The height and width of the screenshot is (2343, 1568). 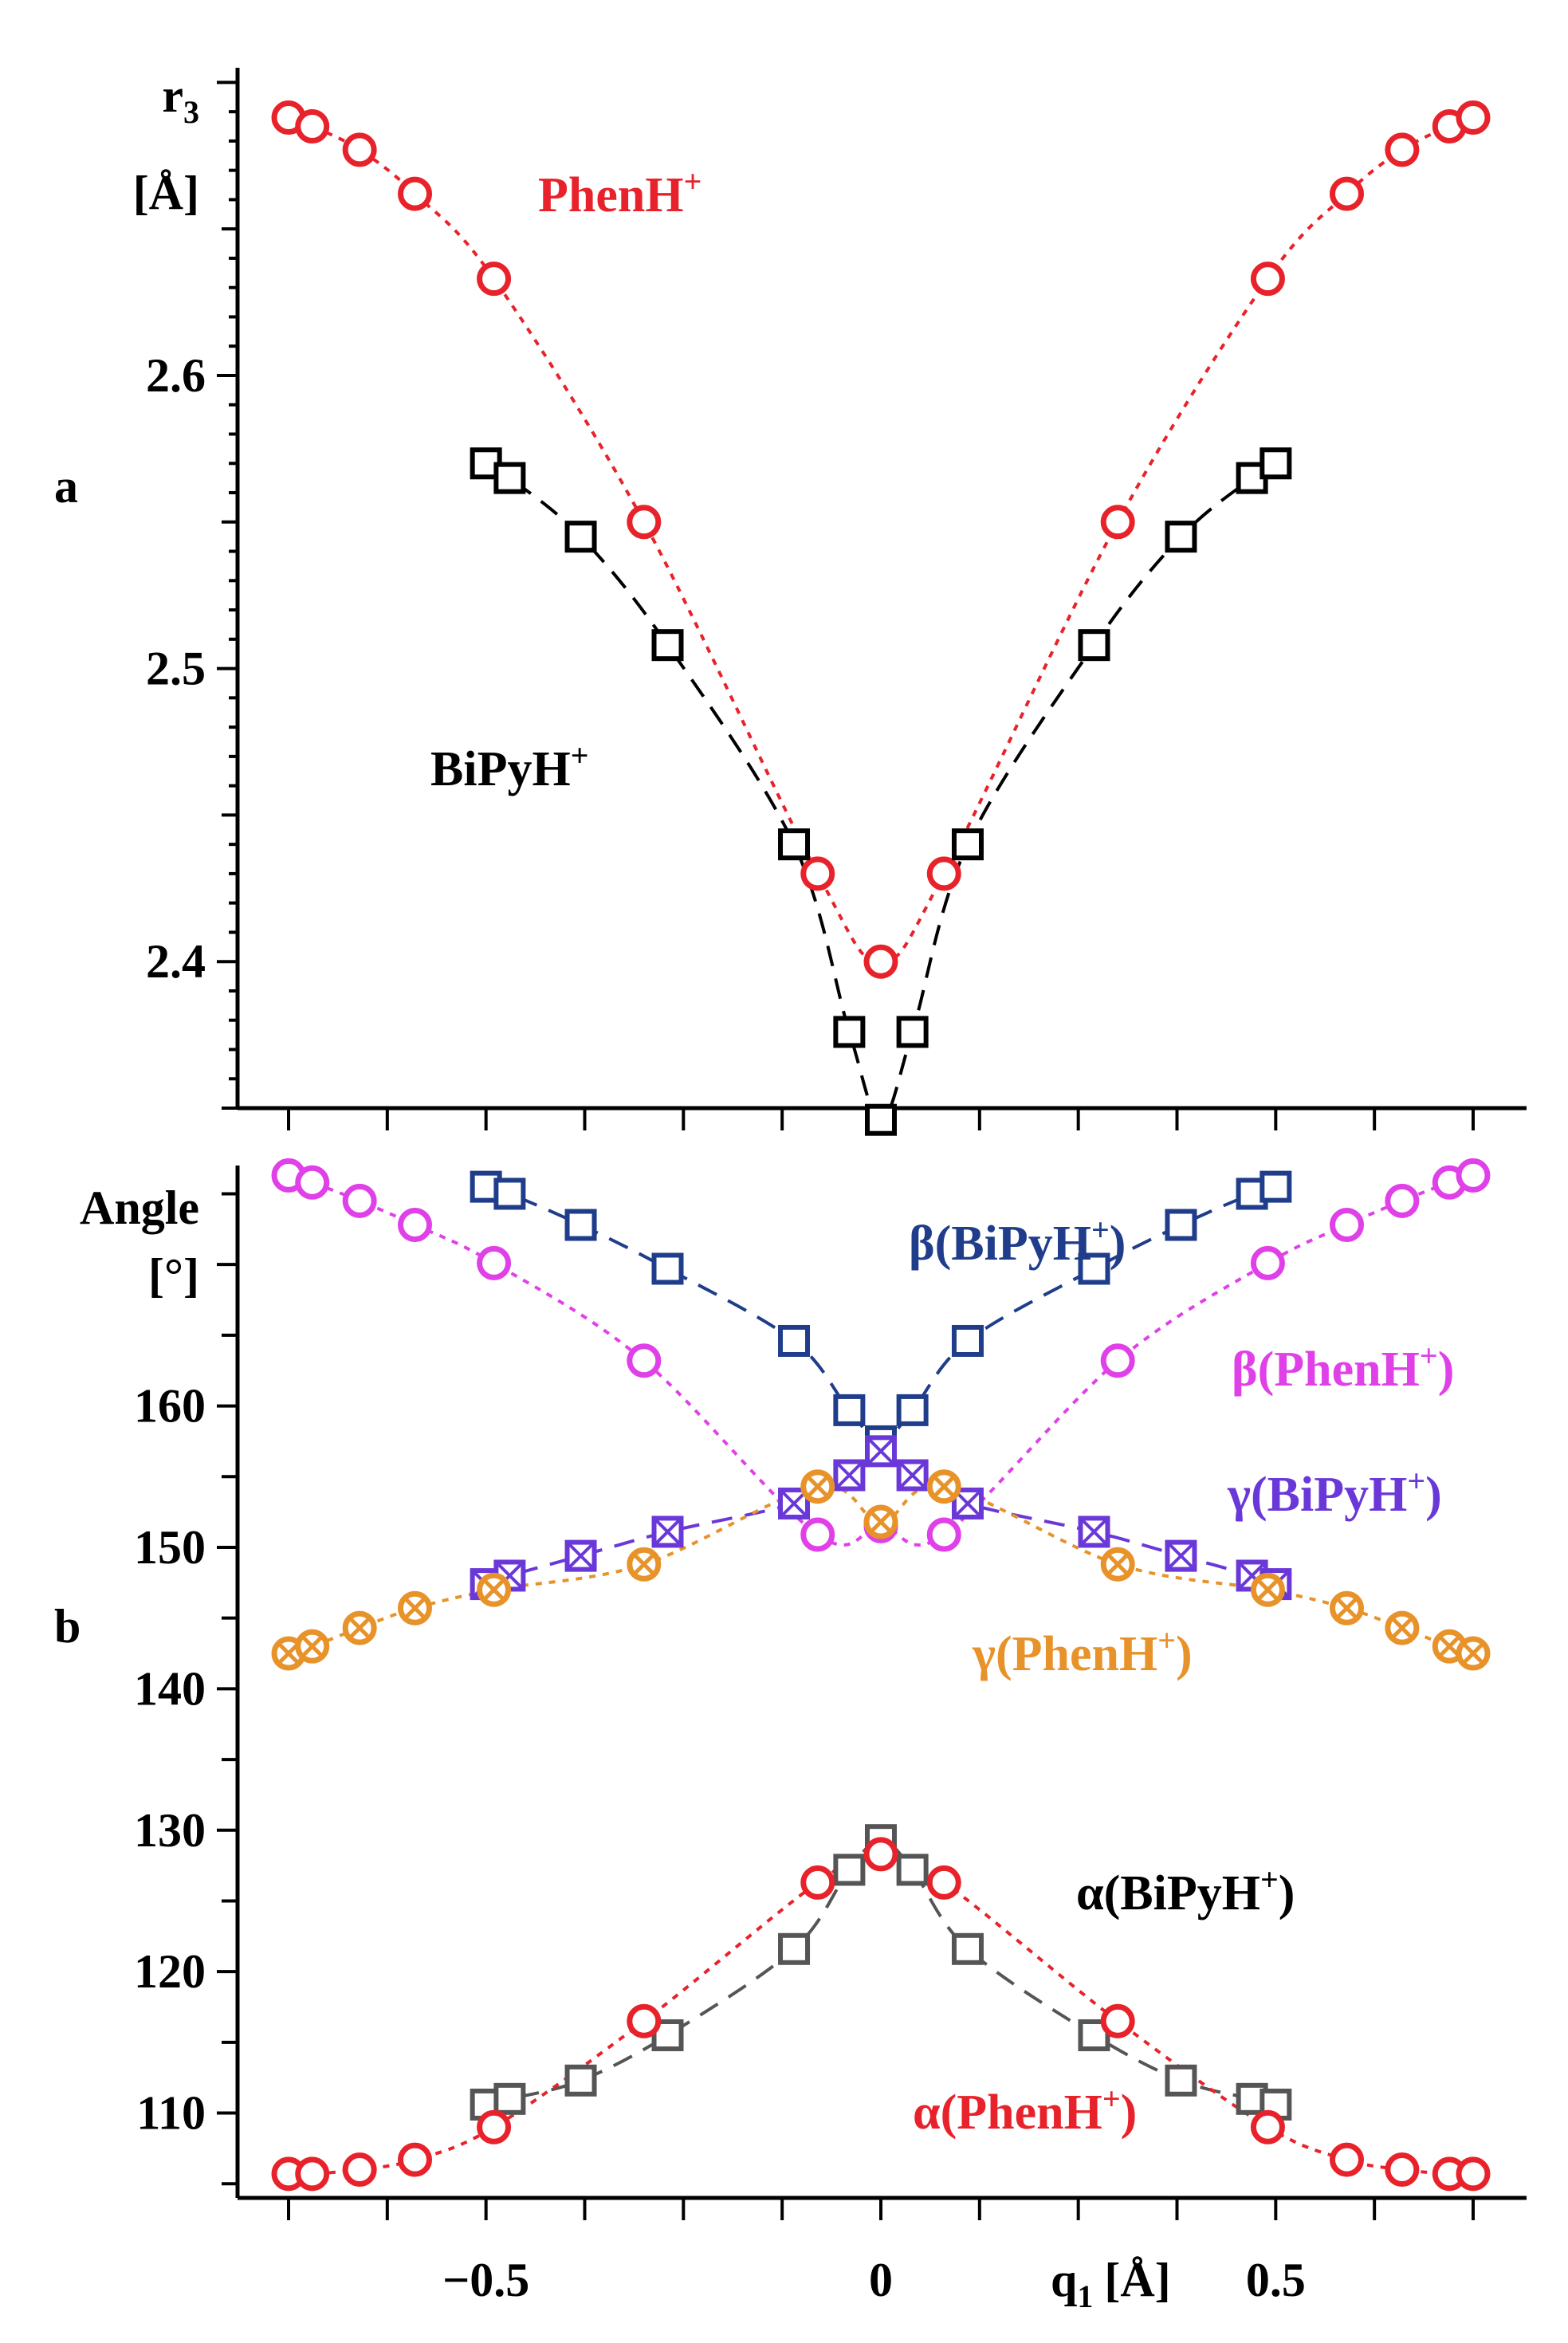 I want to click on label-beta-phenh-sup: +, so click(x=1429, y=1356).